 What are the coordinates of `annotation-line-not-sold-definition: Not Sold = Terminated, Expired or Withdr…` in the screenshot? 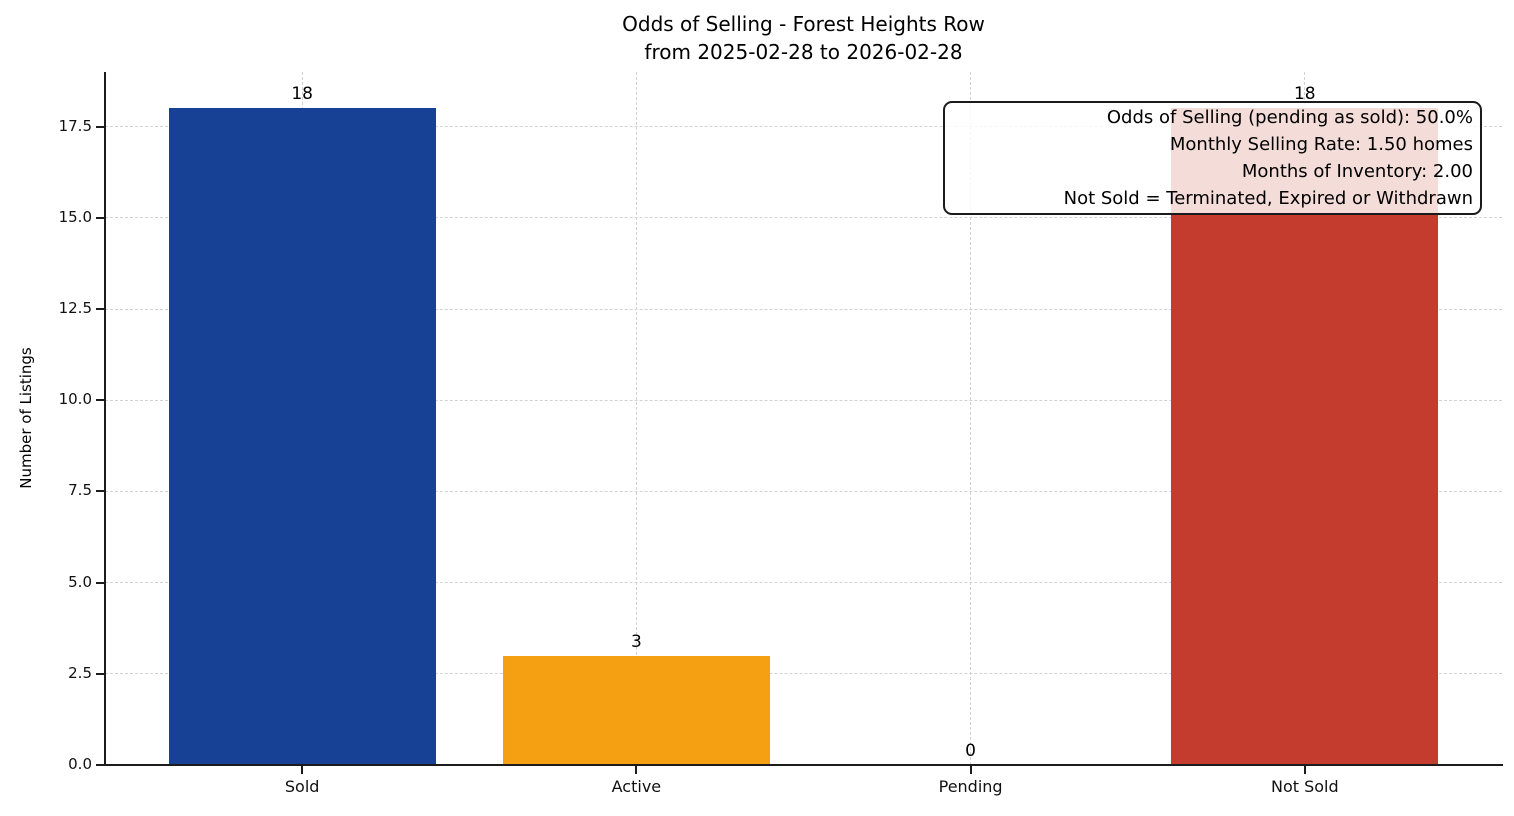 It's located at (1268, 198).